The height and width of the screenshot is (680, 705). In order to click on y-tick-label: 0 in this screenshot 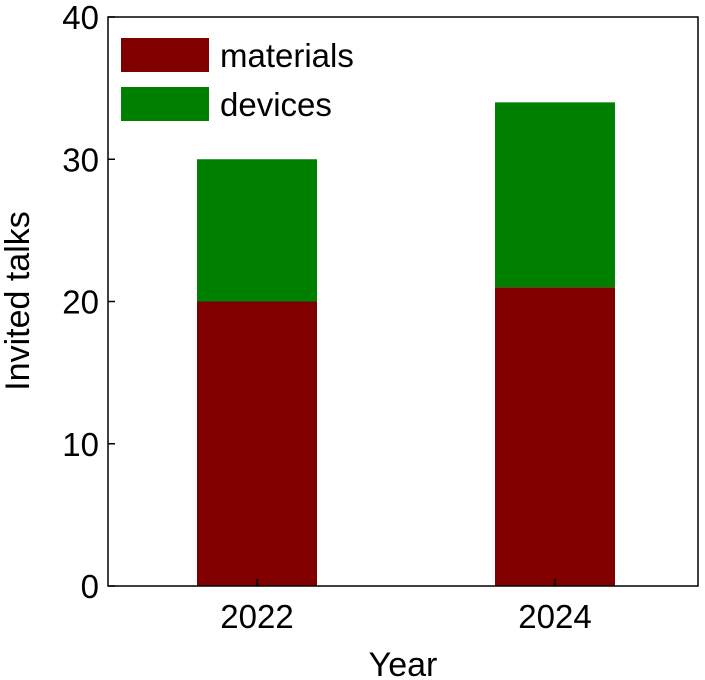, I will do `click(90, 586)`.